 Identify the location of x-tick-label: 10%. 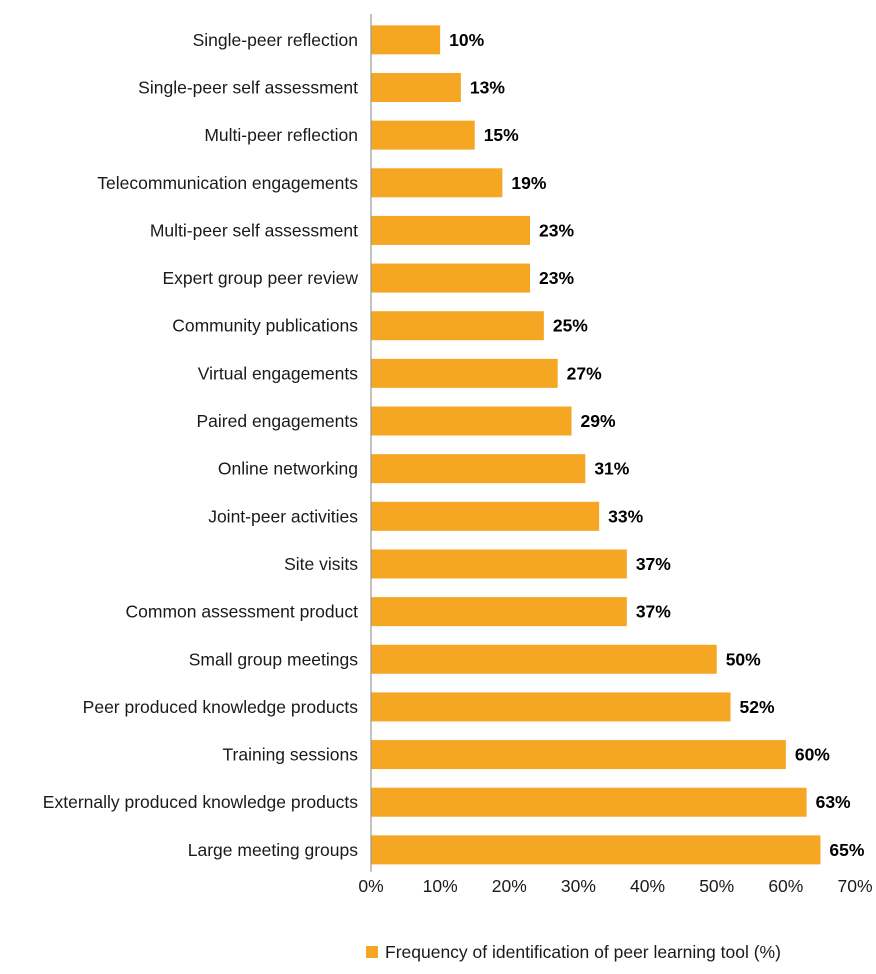
(440, 886).